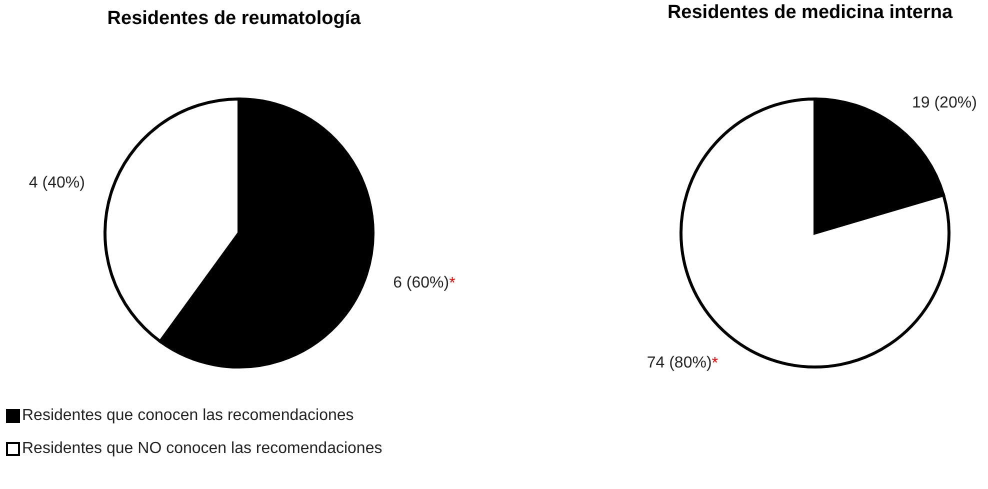 The image size is (988, 489). What do you see at coordinates (944, 103) in the screenshot?
I see `data-label: 19 (20%)` at bounding box center [944, 103].